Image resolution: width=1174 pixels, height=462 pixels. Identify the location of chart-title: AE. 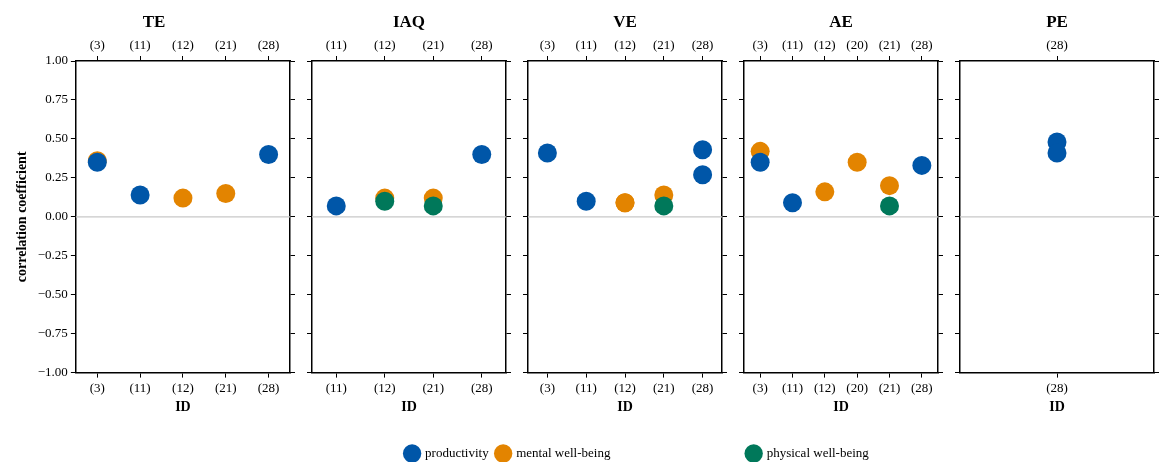
(841, 21).